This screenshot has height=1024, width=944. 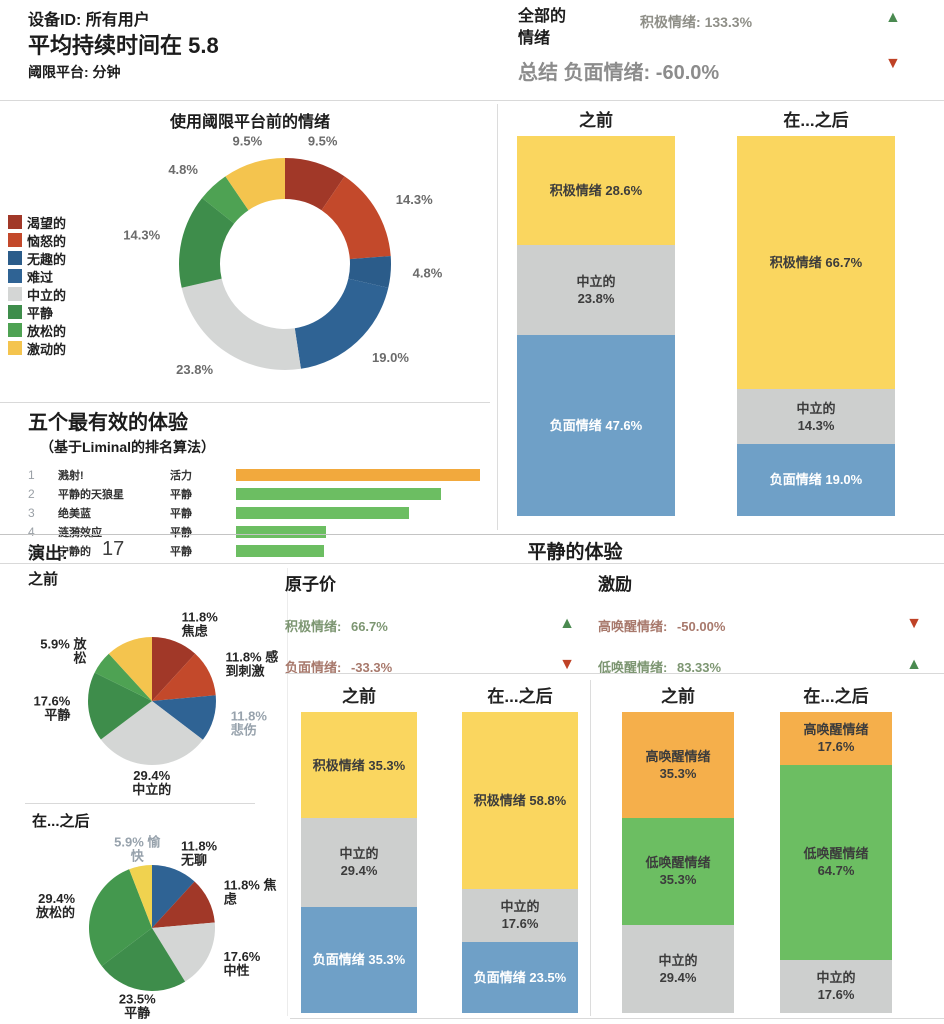 I want to click on overall-label-line2: 情绪, so click(x=534, y=38).